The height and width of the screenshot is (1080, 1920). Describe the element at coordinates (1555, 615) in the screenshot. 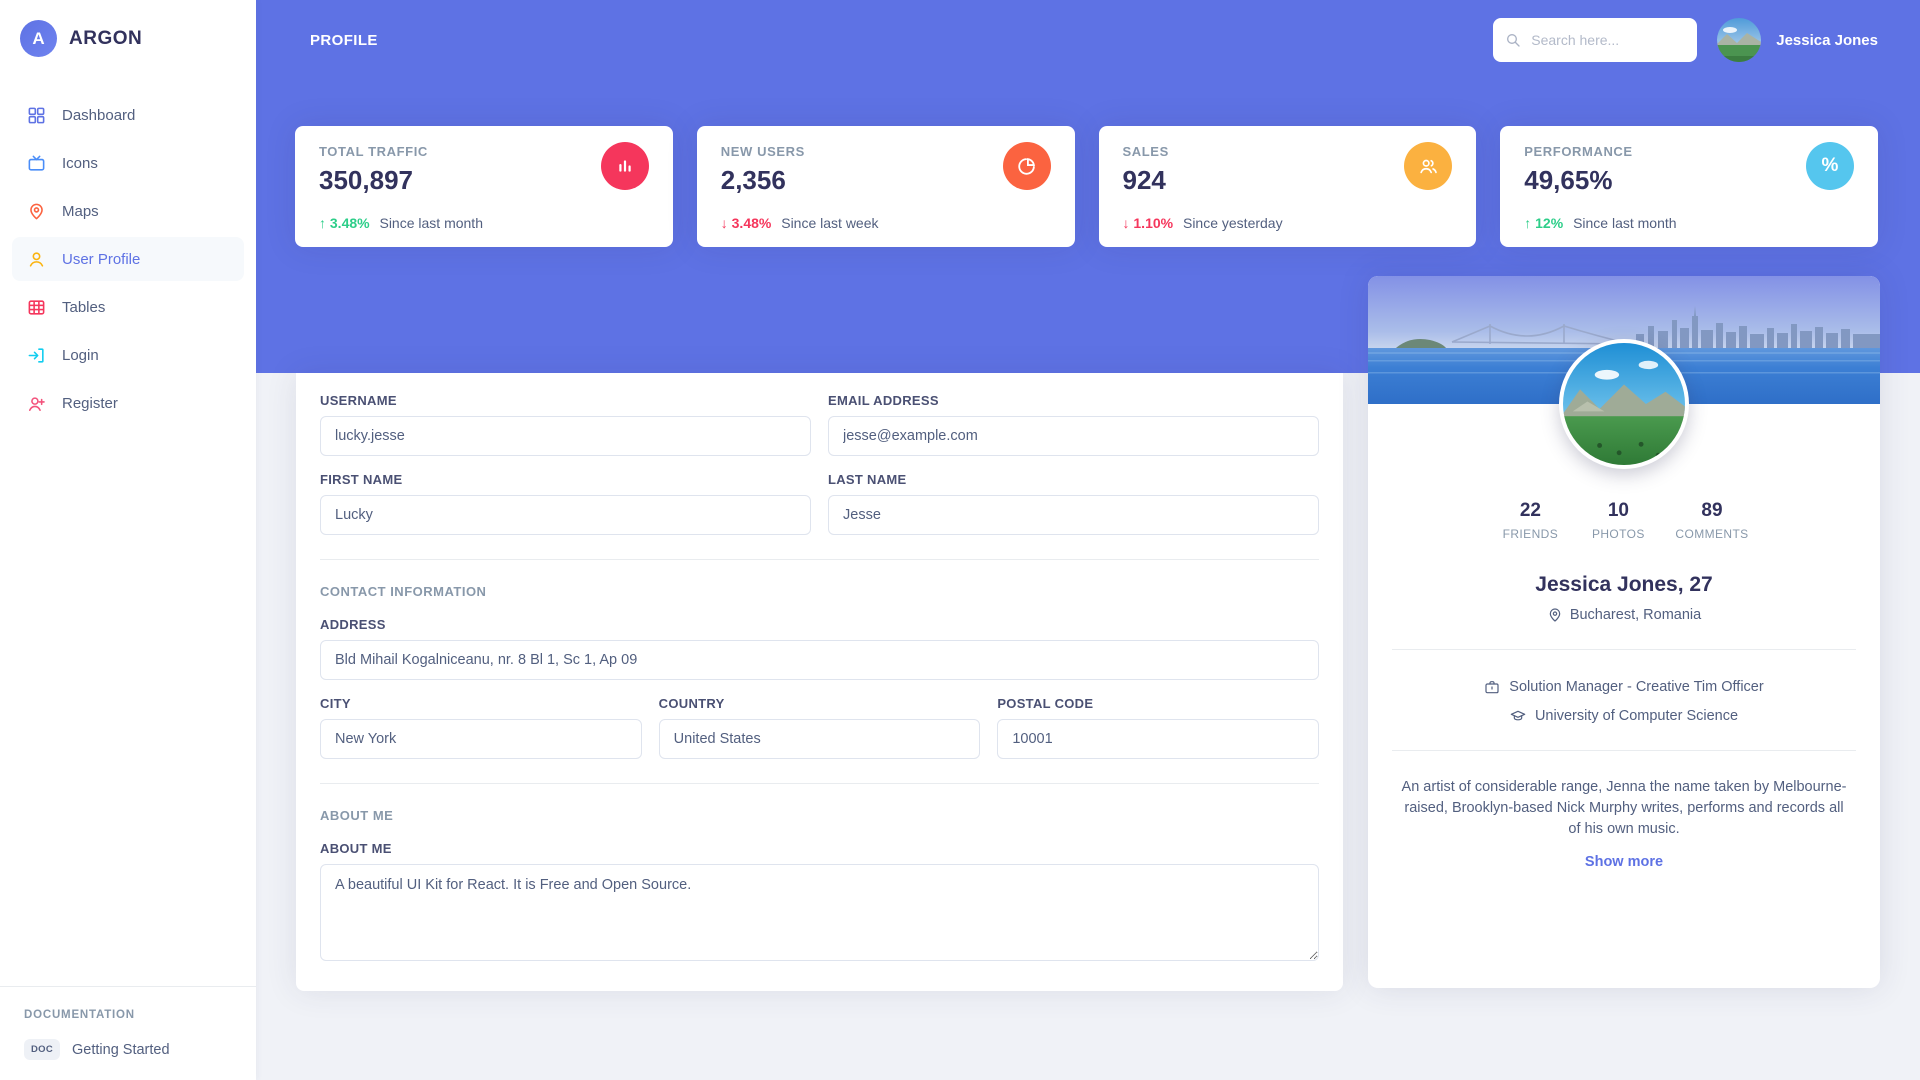

I see `location-pin-icon` at that location.